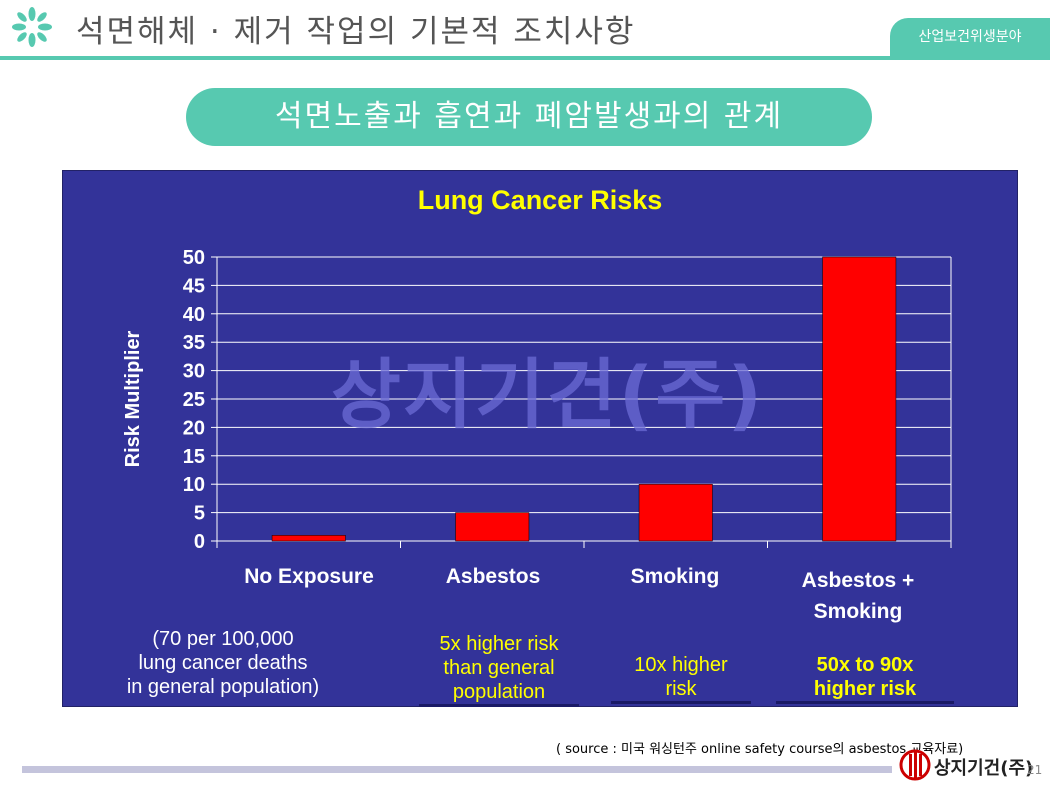 The image size is (1050, 788). What do you see at coordinates (194, 372) in the screenshot?
I see `y-tick-label: 30` at bounding box center [194, 372].